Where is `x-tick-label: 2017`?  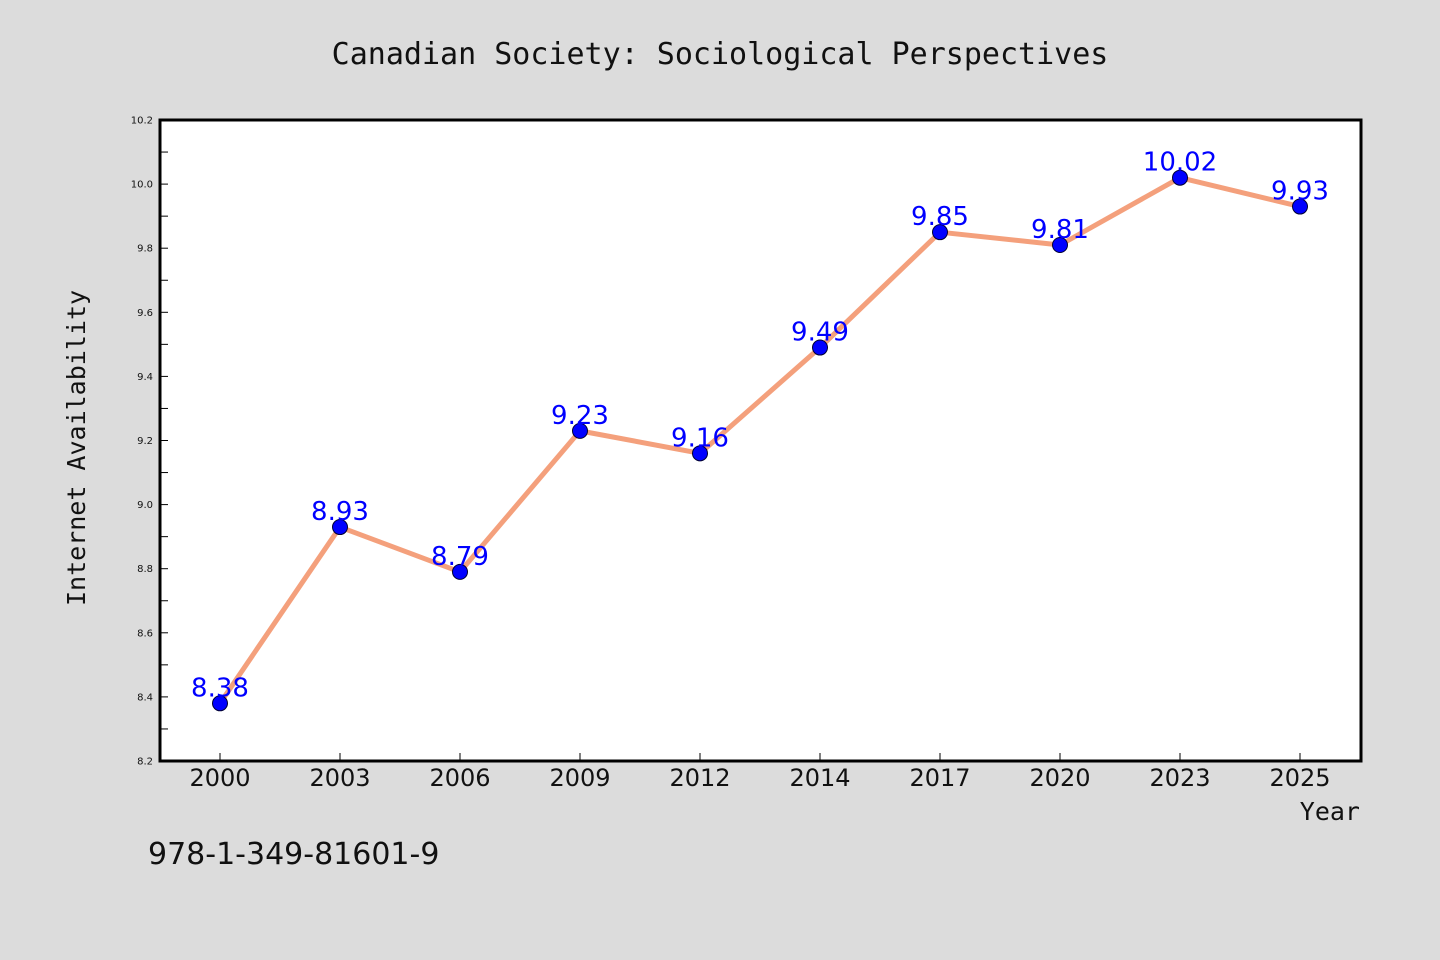 x-tick-label: 2017 is located at coordinates (939, 778).